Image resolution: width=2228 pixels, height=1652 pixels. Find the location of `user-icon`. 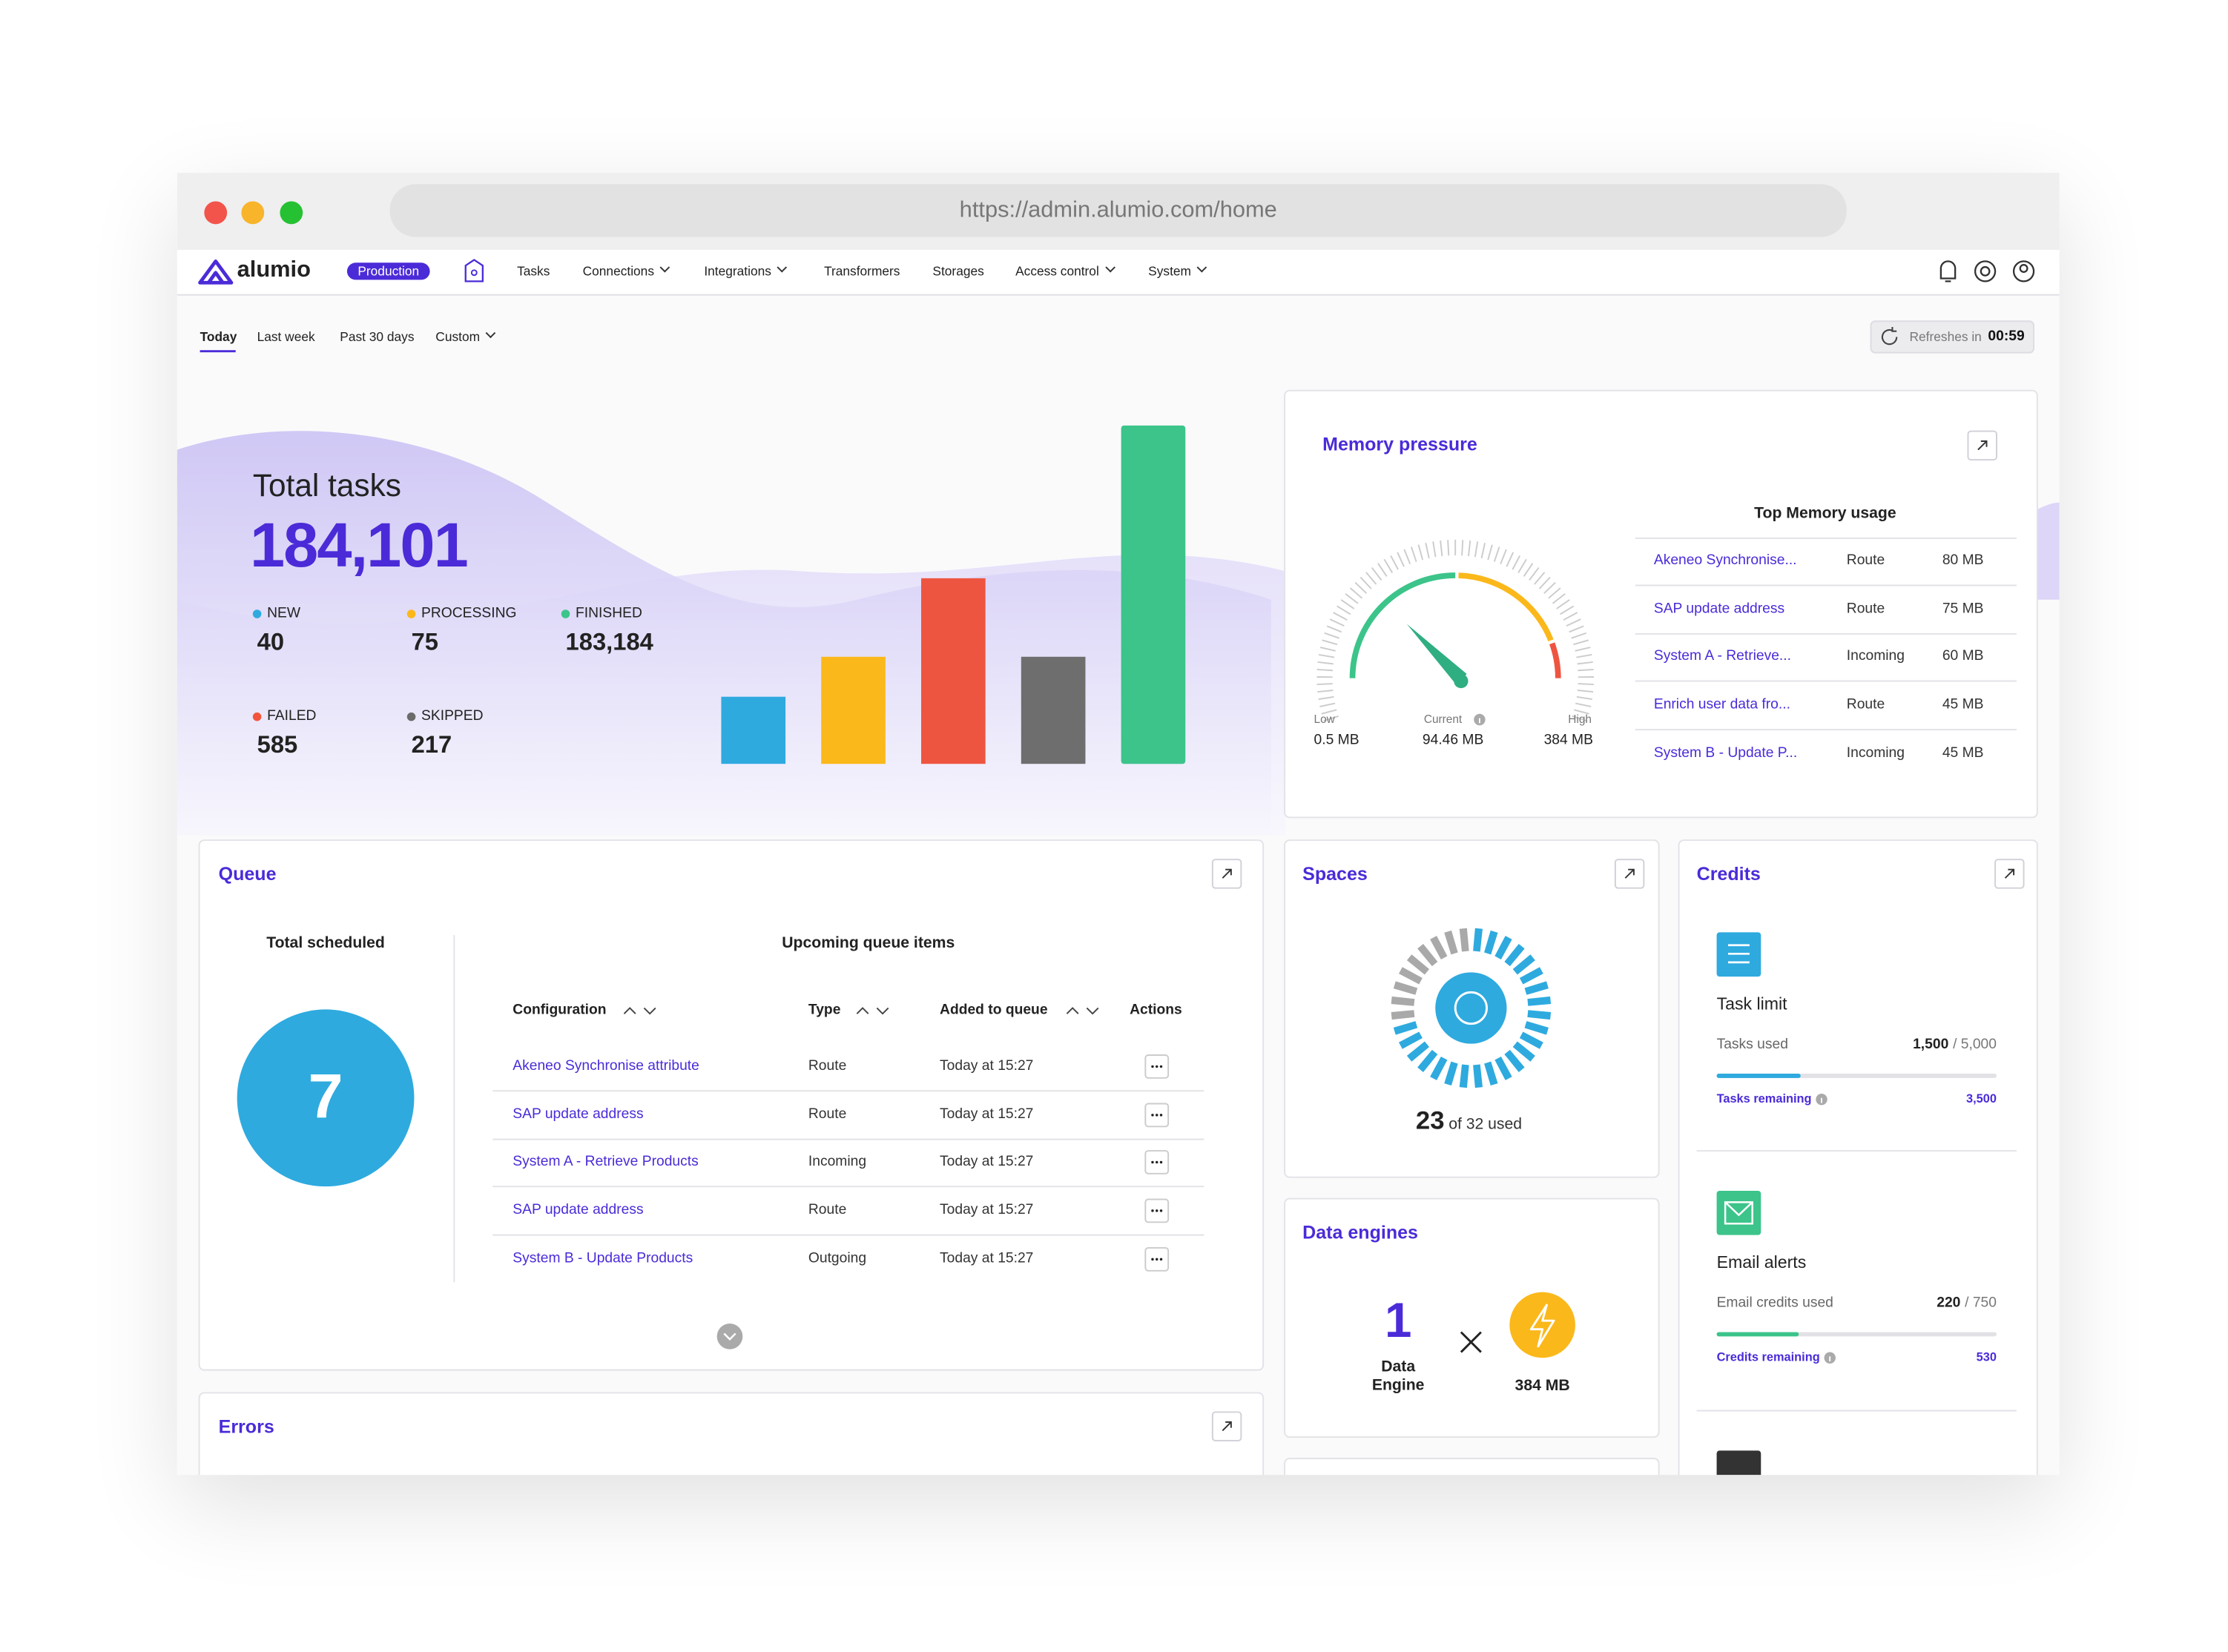

user-icon is located at coordinates (2024, 271).